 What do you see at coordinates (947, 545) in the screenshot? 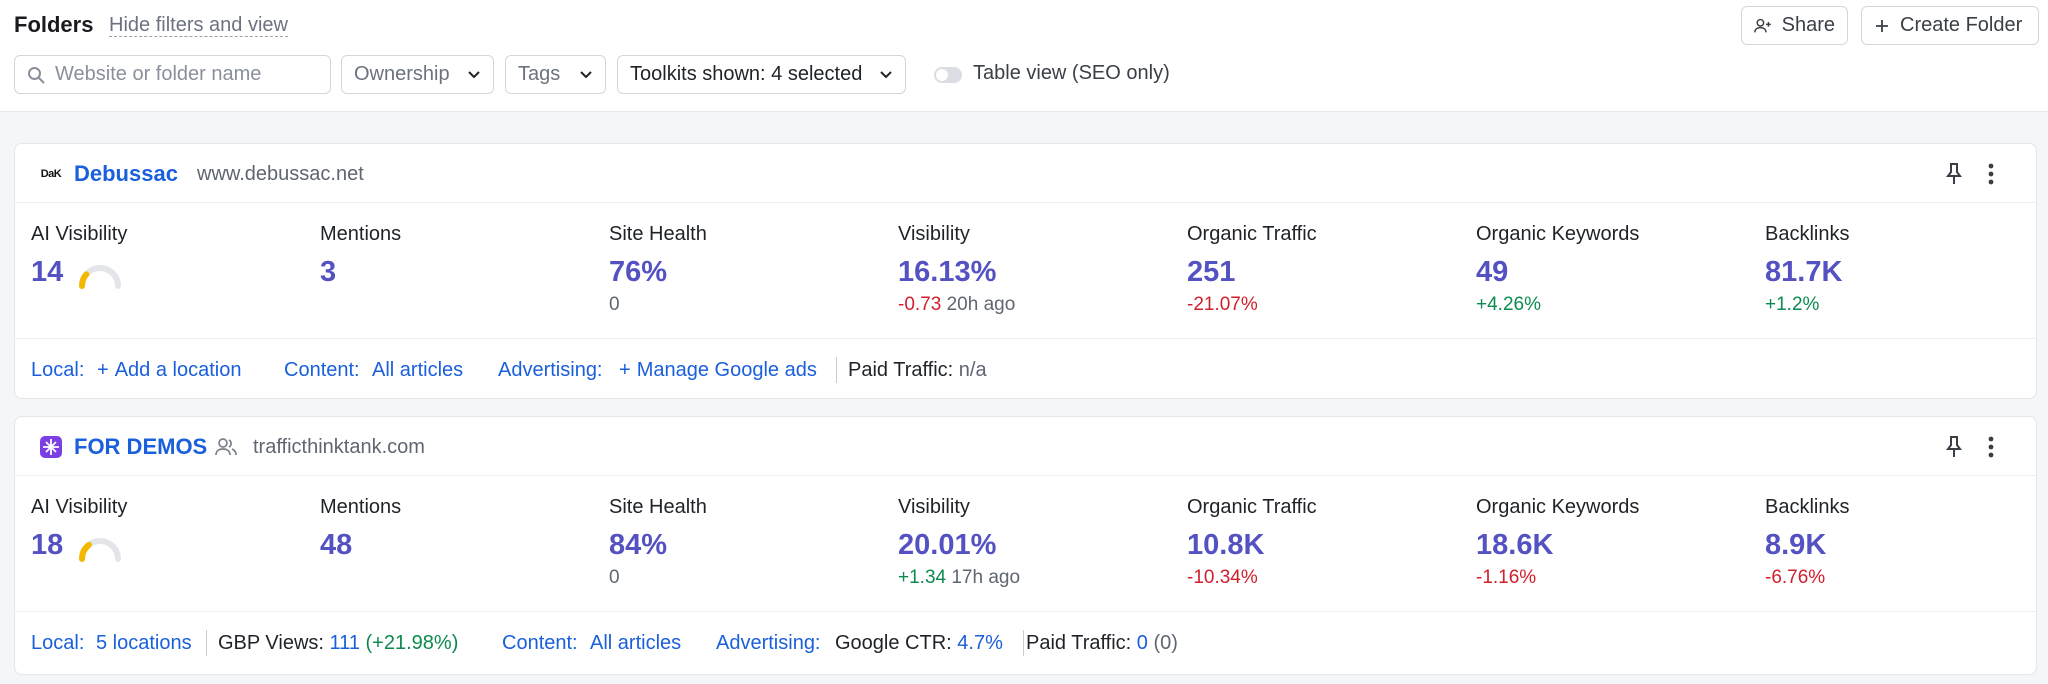
I see `metric-value: 20.01%` at bounding box center [947, 545].